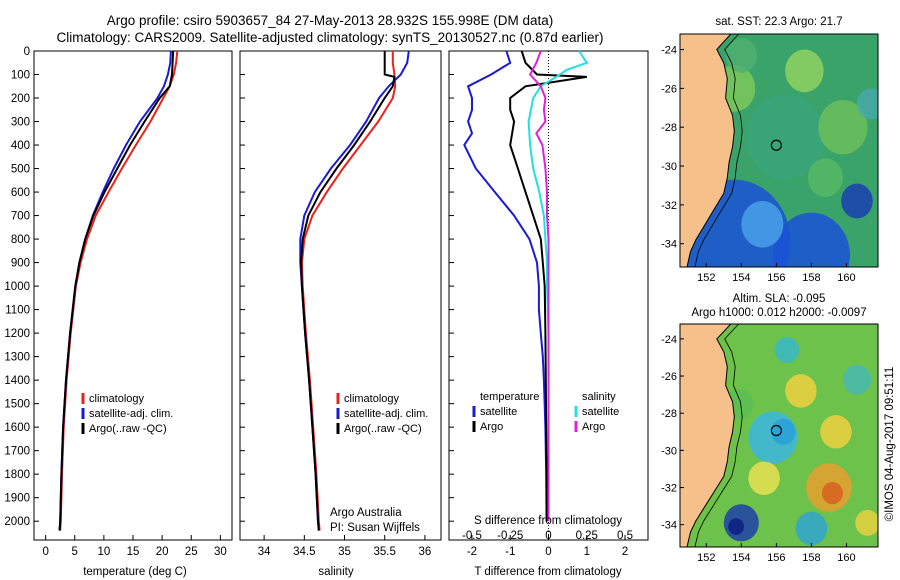 This screenshot has width=900, height=580. What do you see at coordinates (846, 278) in the screenshot?
I see `panel-sst-xtick-label: 160` at bounding box center [846, 278].